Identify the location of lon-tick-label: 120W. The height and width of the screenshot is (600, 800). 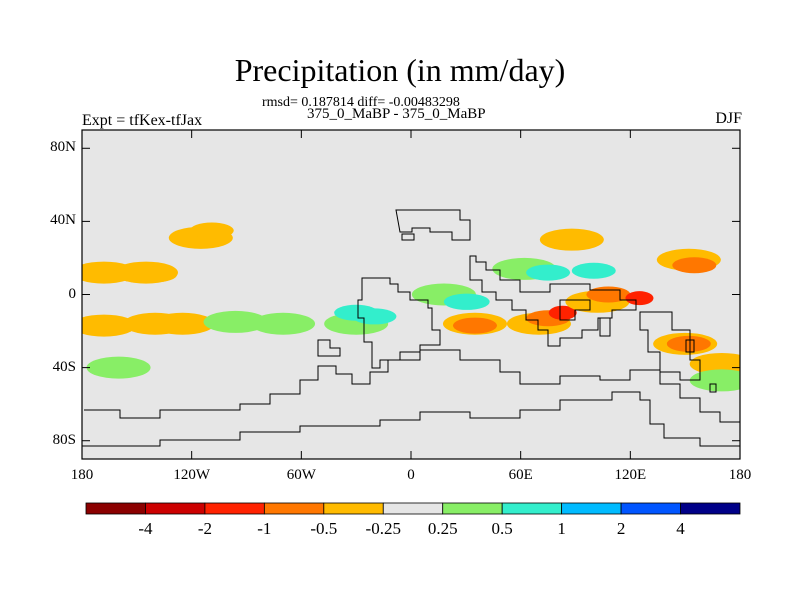
(191, 475).